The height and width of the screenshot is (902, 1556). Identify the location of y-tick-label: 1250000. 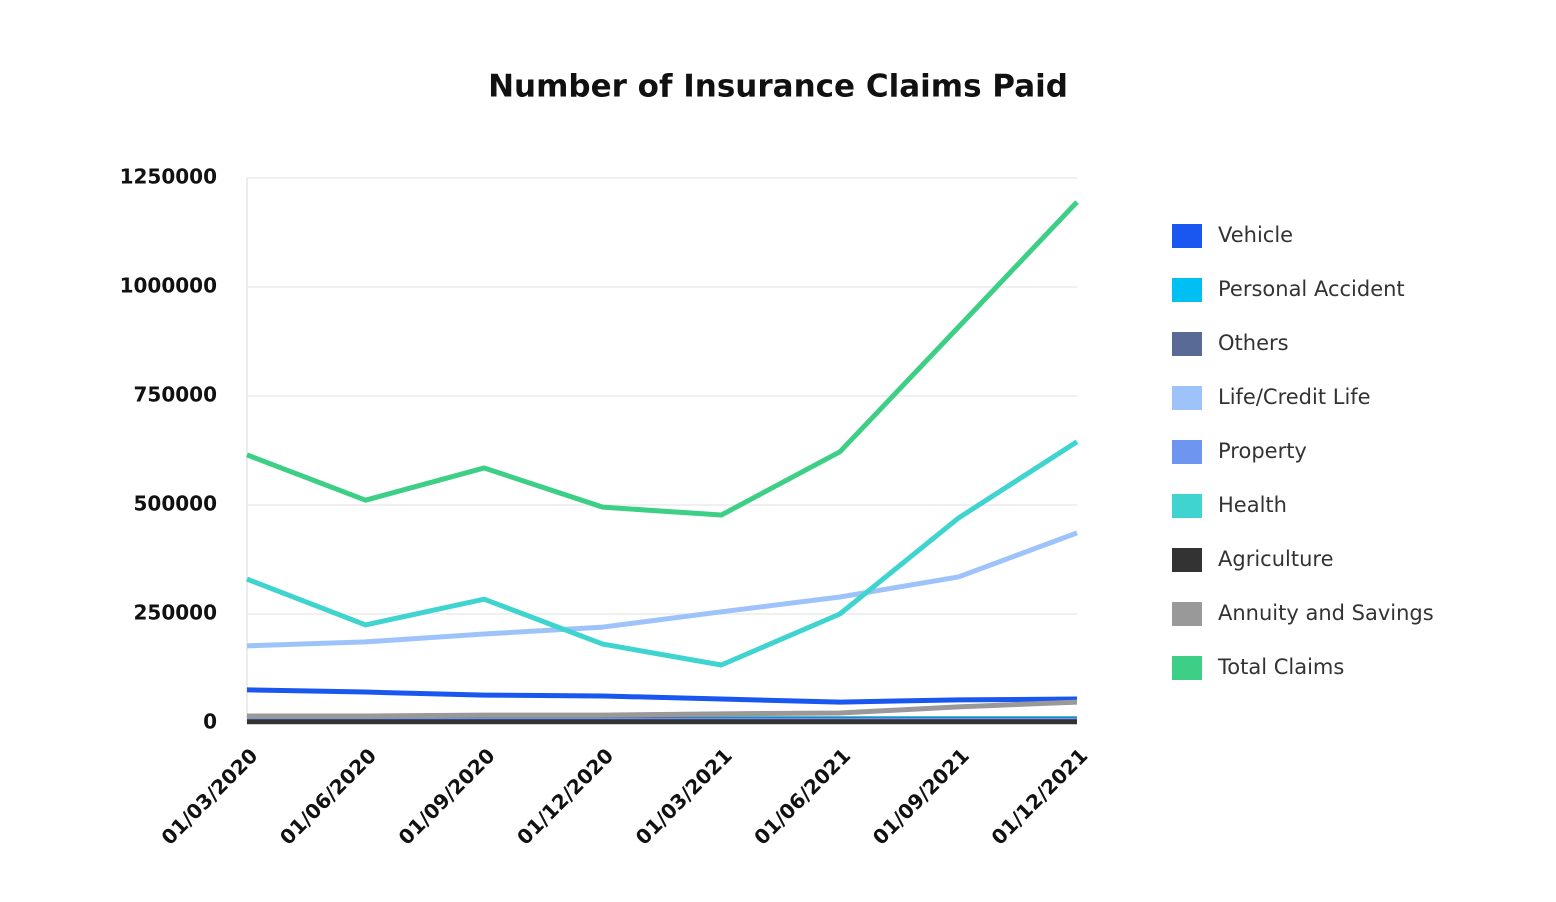
(168, 177).